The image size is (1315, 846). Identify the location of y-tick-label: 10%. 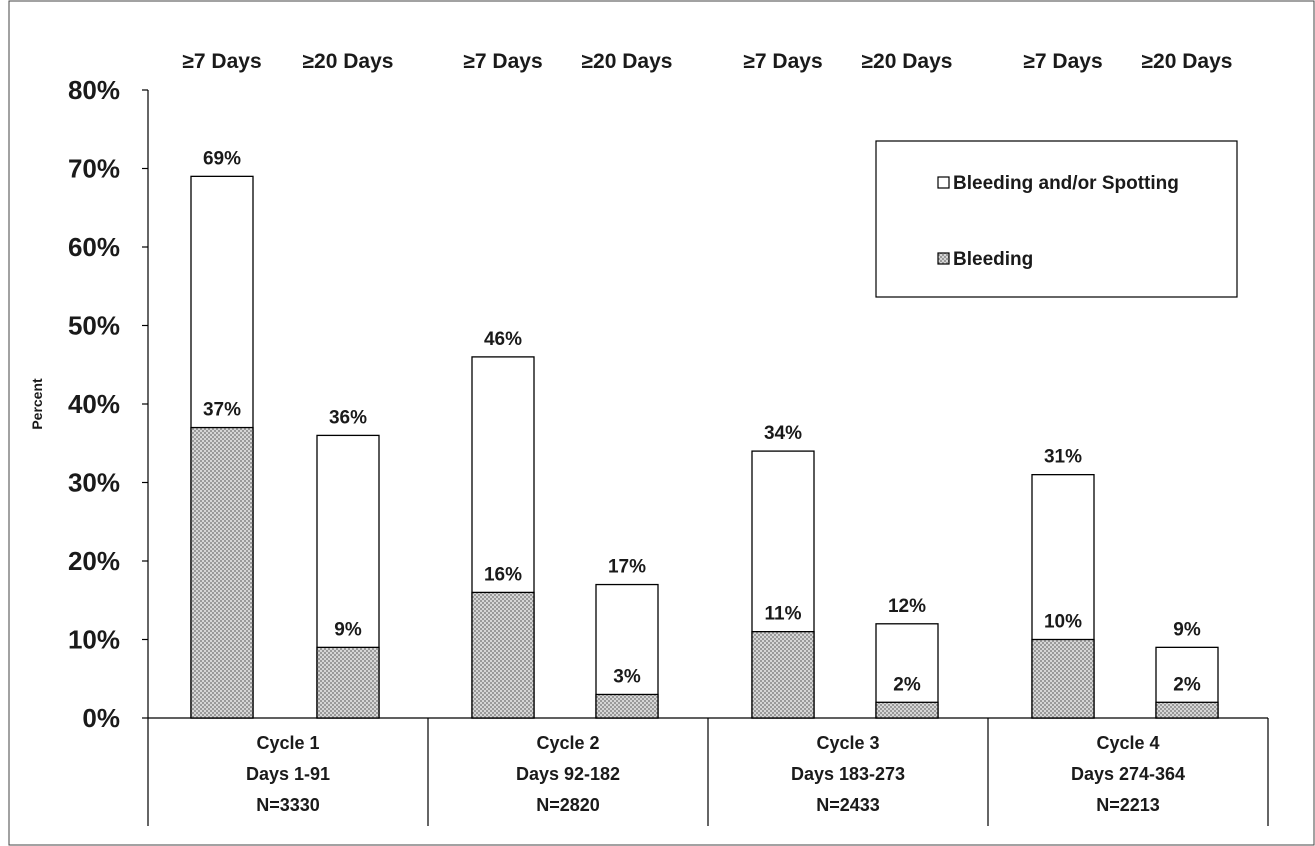
(94, 640).